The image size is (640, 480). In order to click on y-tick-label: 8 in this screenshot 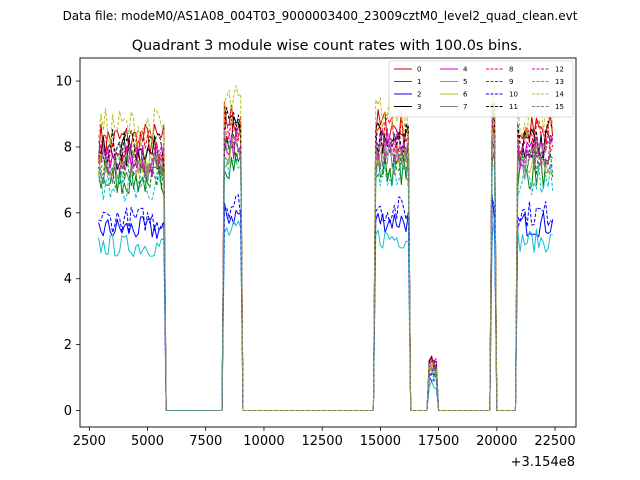, I will do `click(68, 147)`.